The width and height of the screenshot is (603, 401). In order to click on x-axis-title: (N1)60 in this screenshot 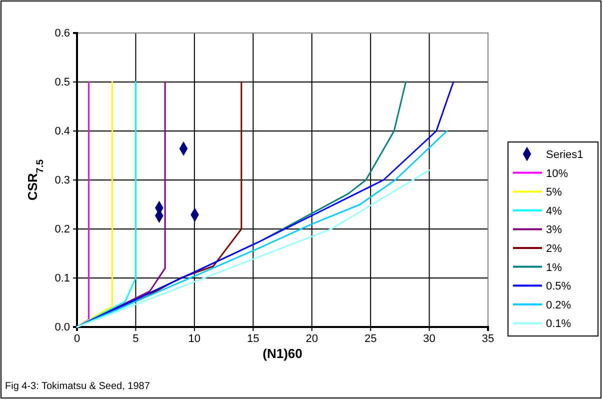, I will do `click(282, 353)`.